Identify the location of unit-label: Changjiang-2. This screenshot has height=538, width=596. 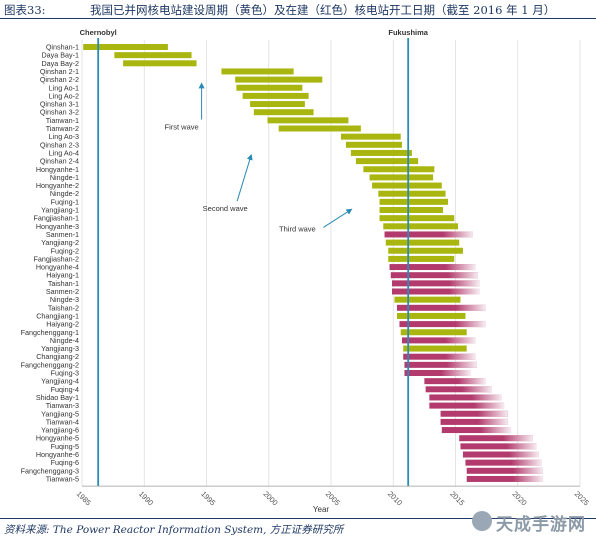
(57, 356).